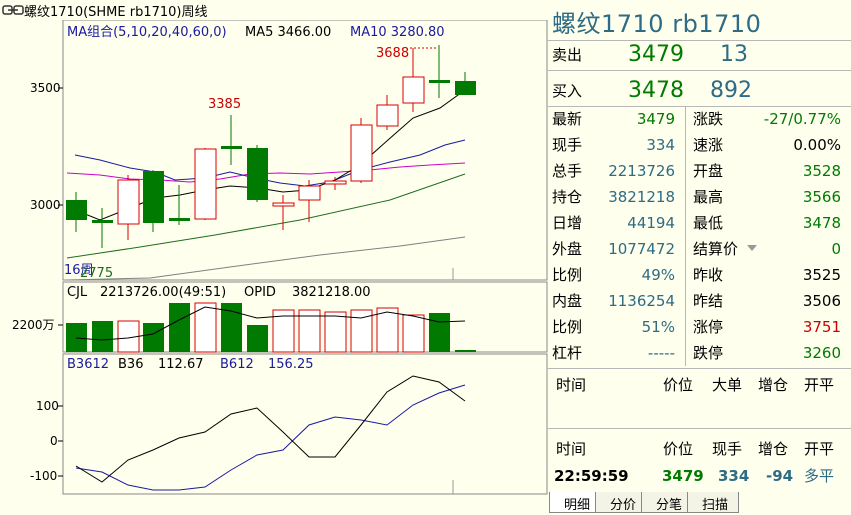  Describe the element at coordinates (821, 171) in the screenshot. I see `stat-value: 3528` at that location.